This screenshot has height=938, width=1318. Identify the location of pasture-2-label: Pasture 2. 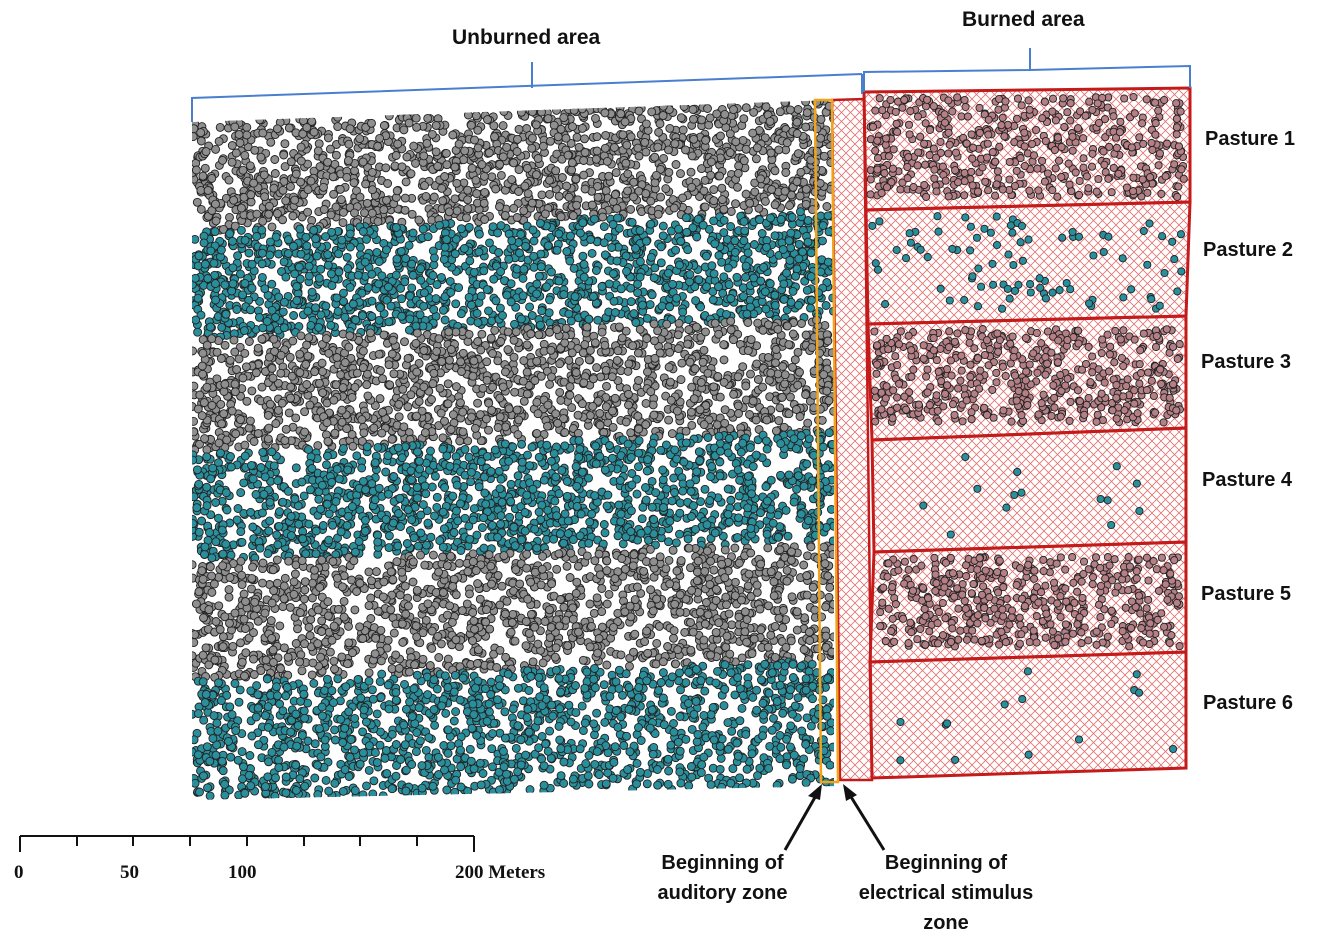
(1248, 250).